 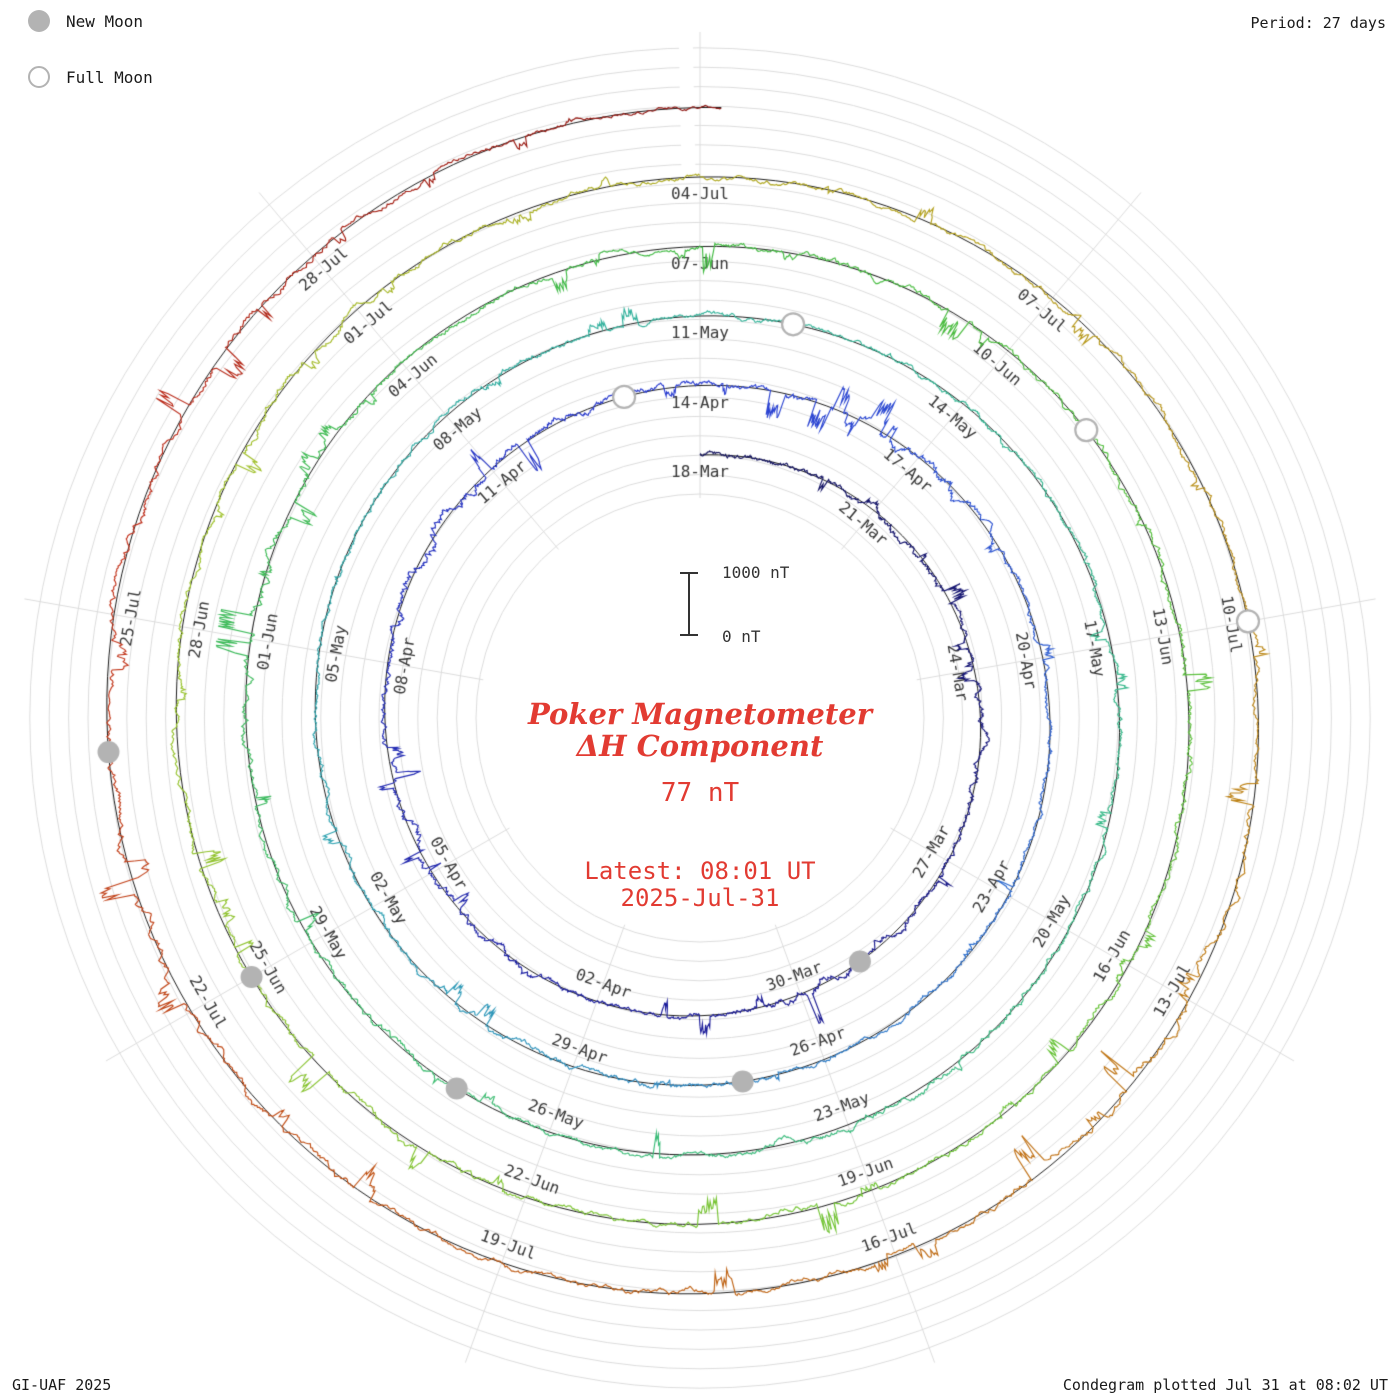 I want to click on credit-label: GI-UAF 2025, so click(x=62, y=1385).